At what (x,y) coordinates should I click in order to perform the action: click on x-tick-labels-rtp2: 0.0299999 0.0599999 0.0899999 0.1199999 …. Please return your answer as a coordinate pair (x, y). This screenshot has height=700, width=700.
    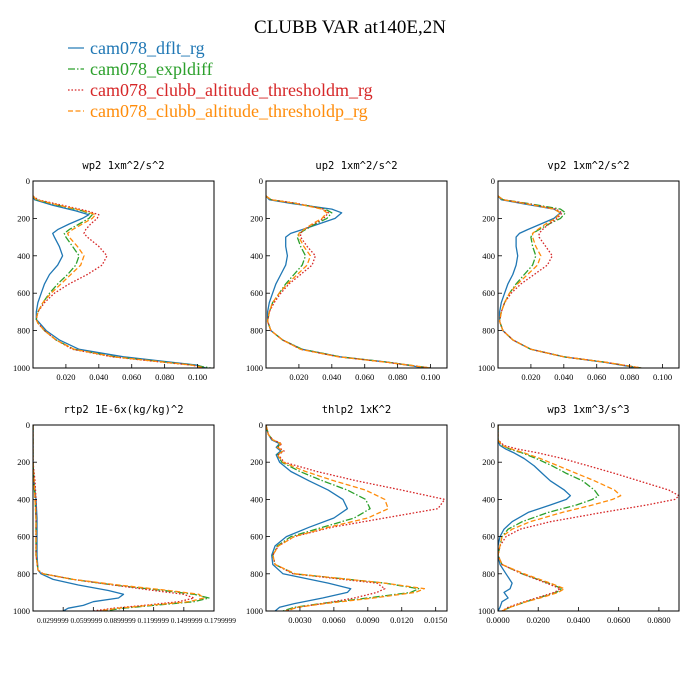
    Looking at the image, I should click on (137, 621).